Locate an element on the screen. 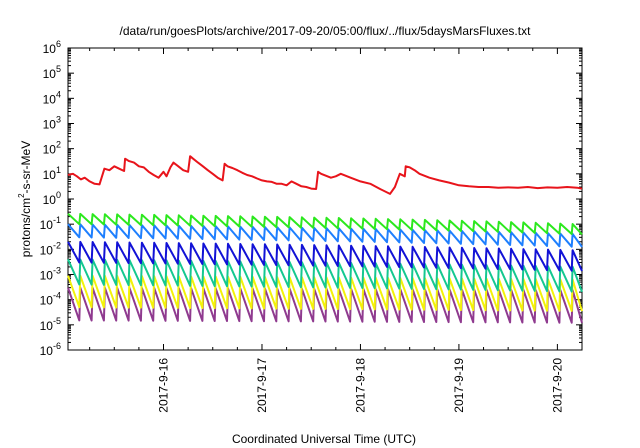 The height and width of the screenshot is (448, 640). y-tick-exponent: -1 is located at coordinates (57, 220).